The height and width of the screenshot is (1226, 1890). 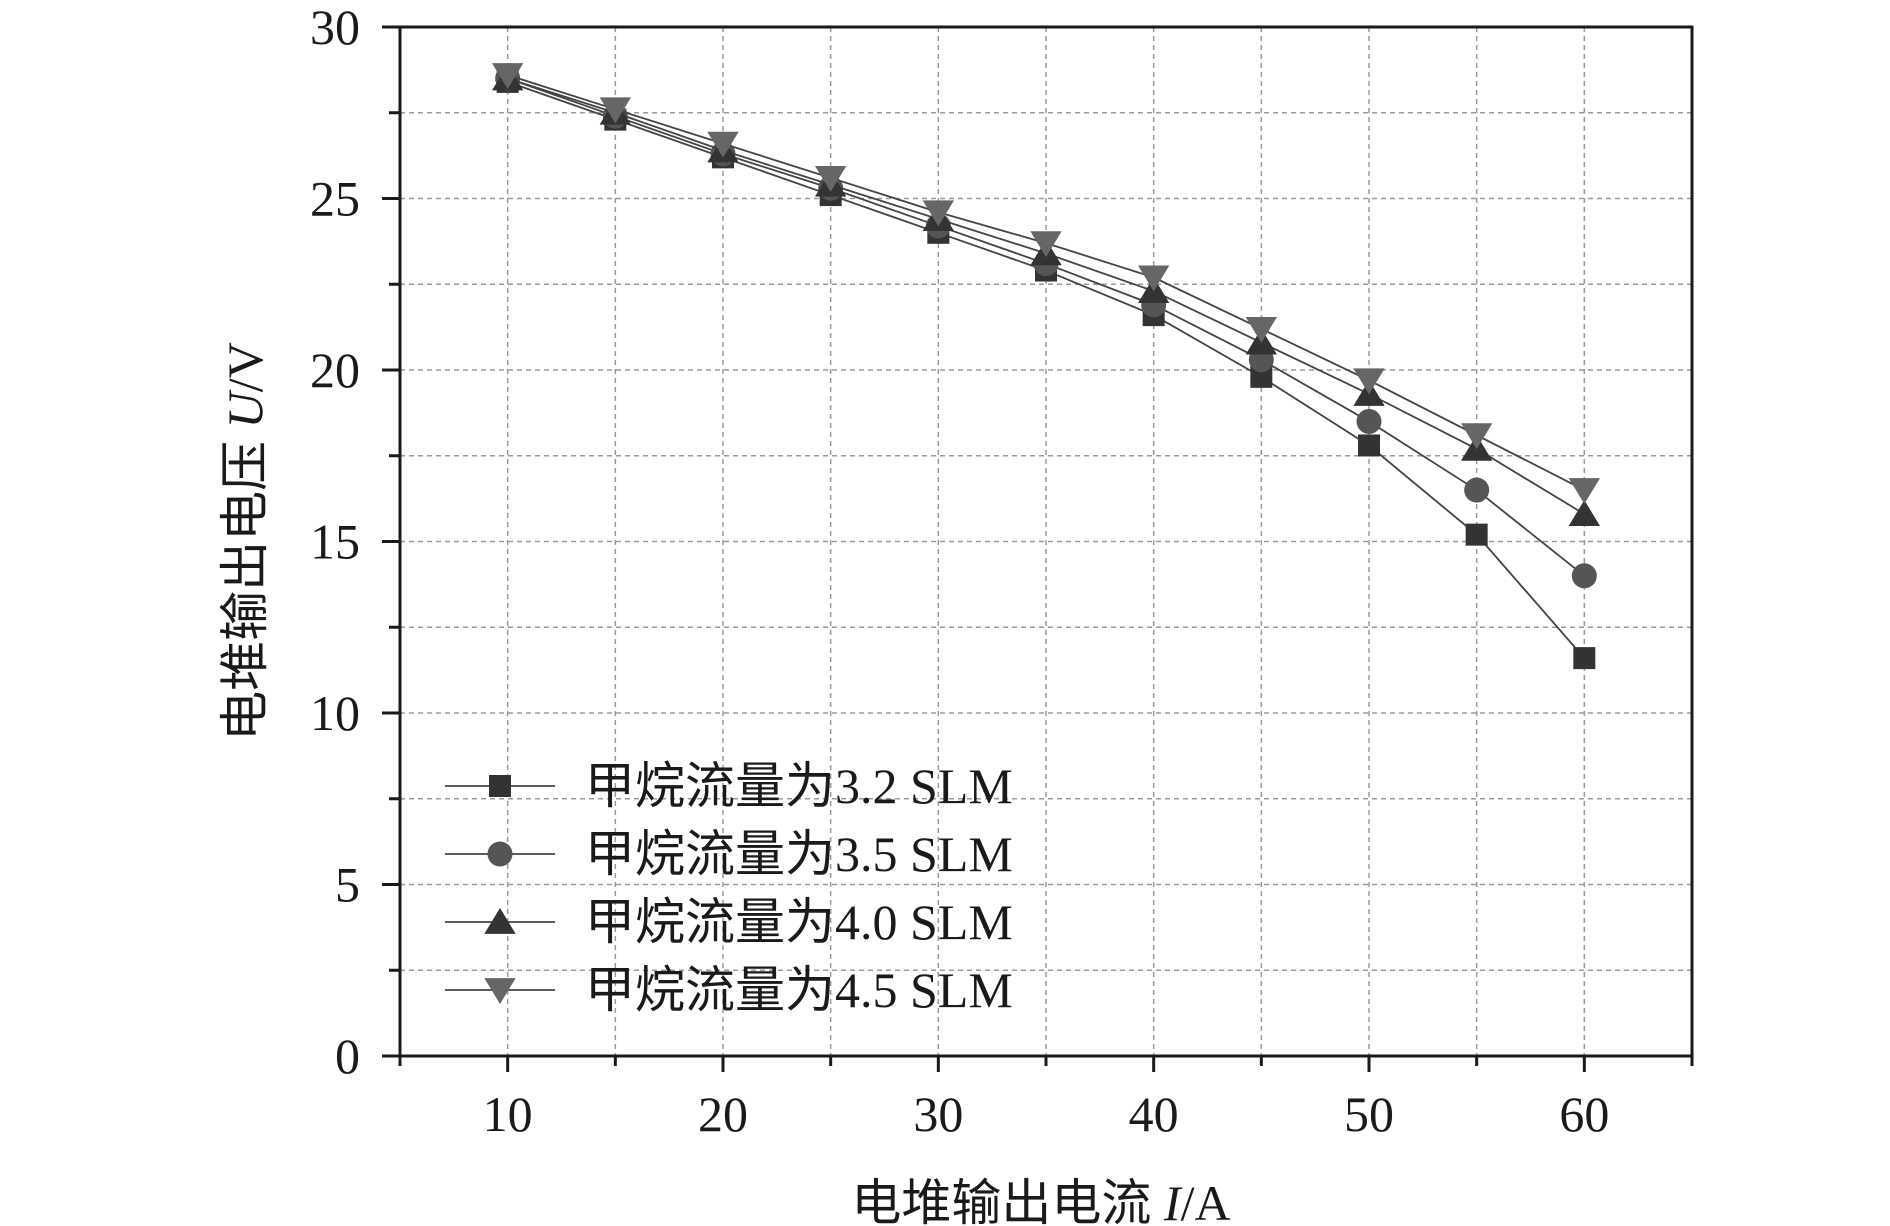 I want to click on legend-item: 甲烷流量为3.2 SLM, so click(x=729, y=786).